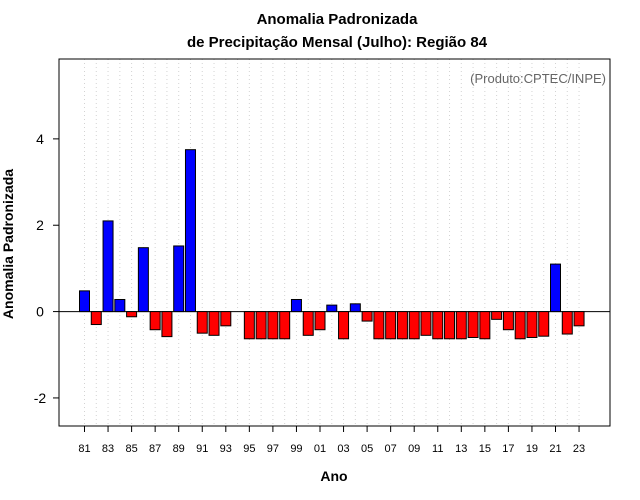 The height and width of the screenshot is (500, 640). Describe the element at coordinates (40, 398) in the screenshot. I see `y-tick-label: -2` at that location.